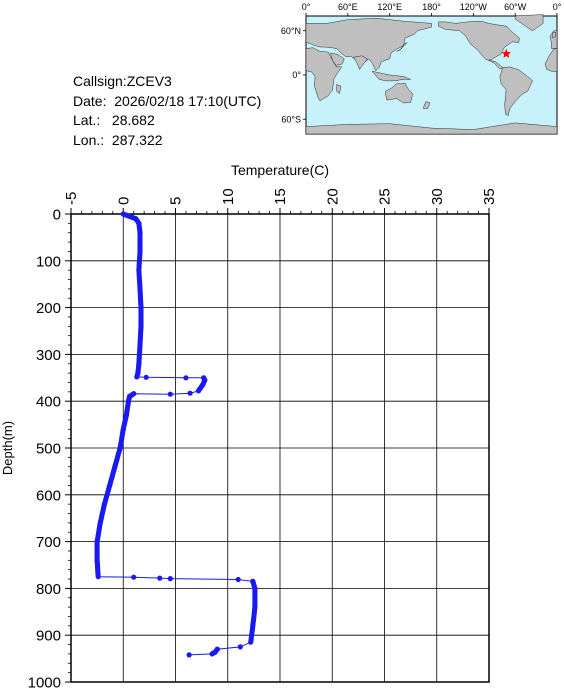 This screenshot has height=690, width=564. I want to click on land-antarctica, so click(431, 128).